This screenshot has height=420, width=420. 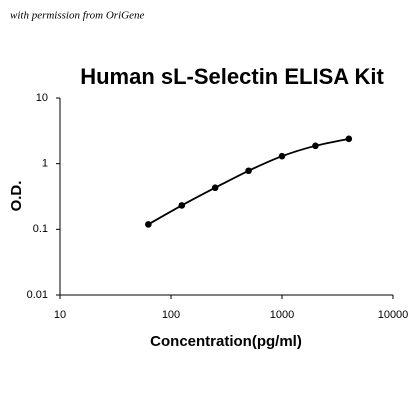 I want to click on x-tick-label: 10, so click(x=60, y=315).